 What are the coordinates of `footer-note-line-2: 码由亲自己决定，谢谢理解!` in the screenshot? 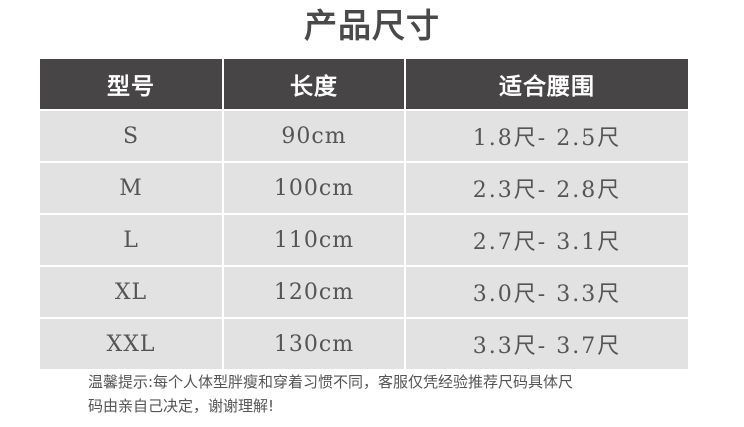 It's located at (181, 406).